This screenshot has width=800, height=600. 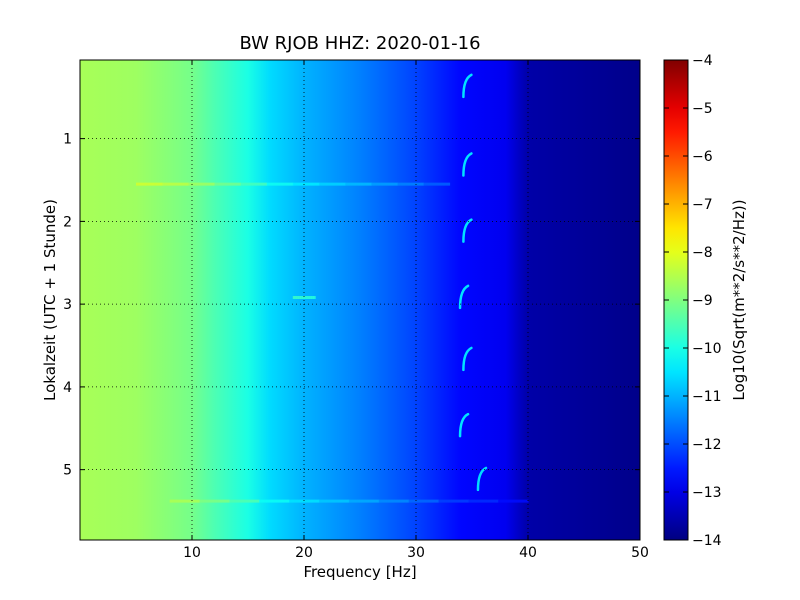 I want to click on y-tick-label: 3, so click(x=67, y=305).